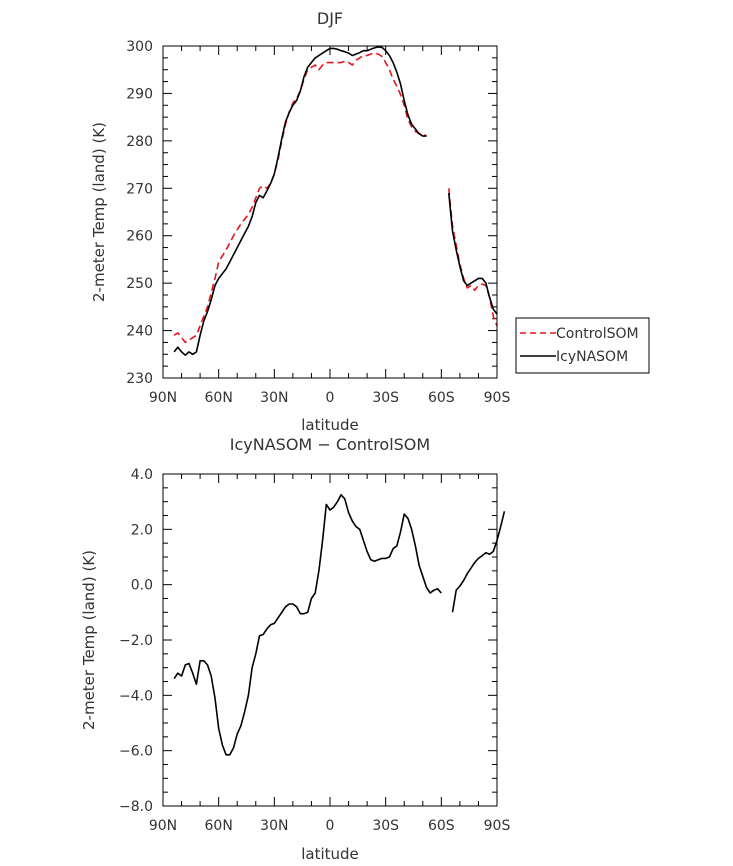 The image size is (733, 866). What do you see at coordinates (139, 284) in the screenshot?
I see `y-tick-label: 250` at bounding box center [139, 284].